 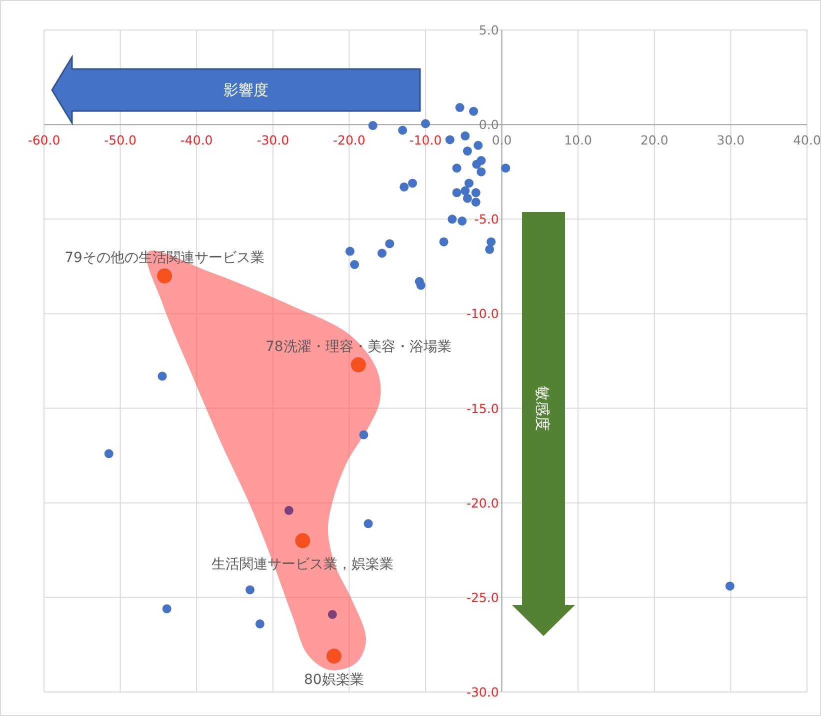 What do you see at coordinates (246, 90) in the screenshot?
I see `annotation: 影響度` at bounding box center [246, 90].